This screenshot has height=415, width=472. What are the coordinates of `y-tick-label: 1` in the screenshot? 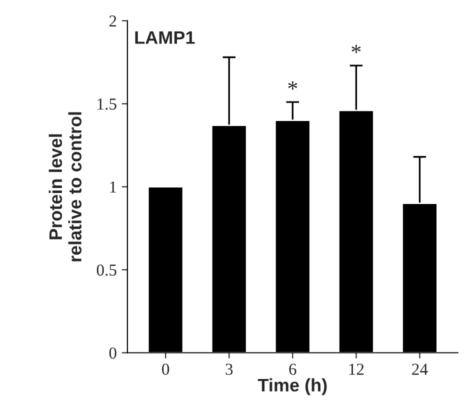 It's located at (113, 187).